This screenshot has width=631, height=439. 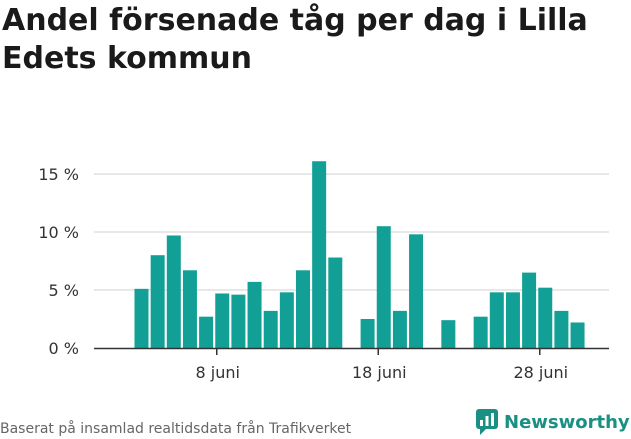 What do you see at coordinates (64, 290) in the screenshot?
I see `y-tick-label: 5 %` at bounding box center [64, 290].